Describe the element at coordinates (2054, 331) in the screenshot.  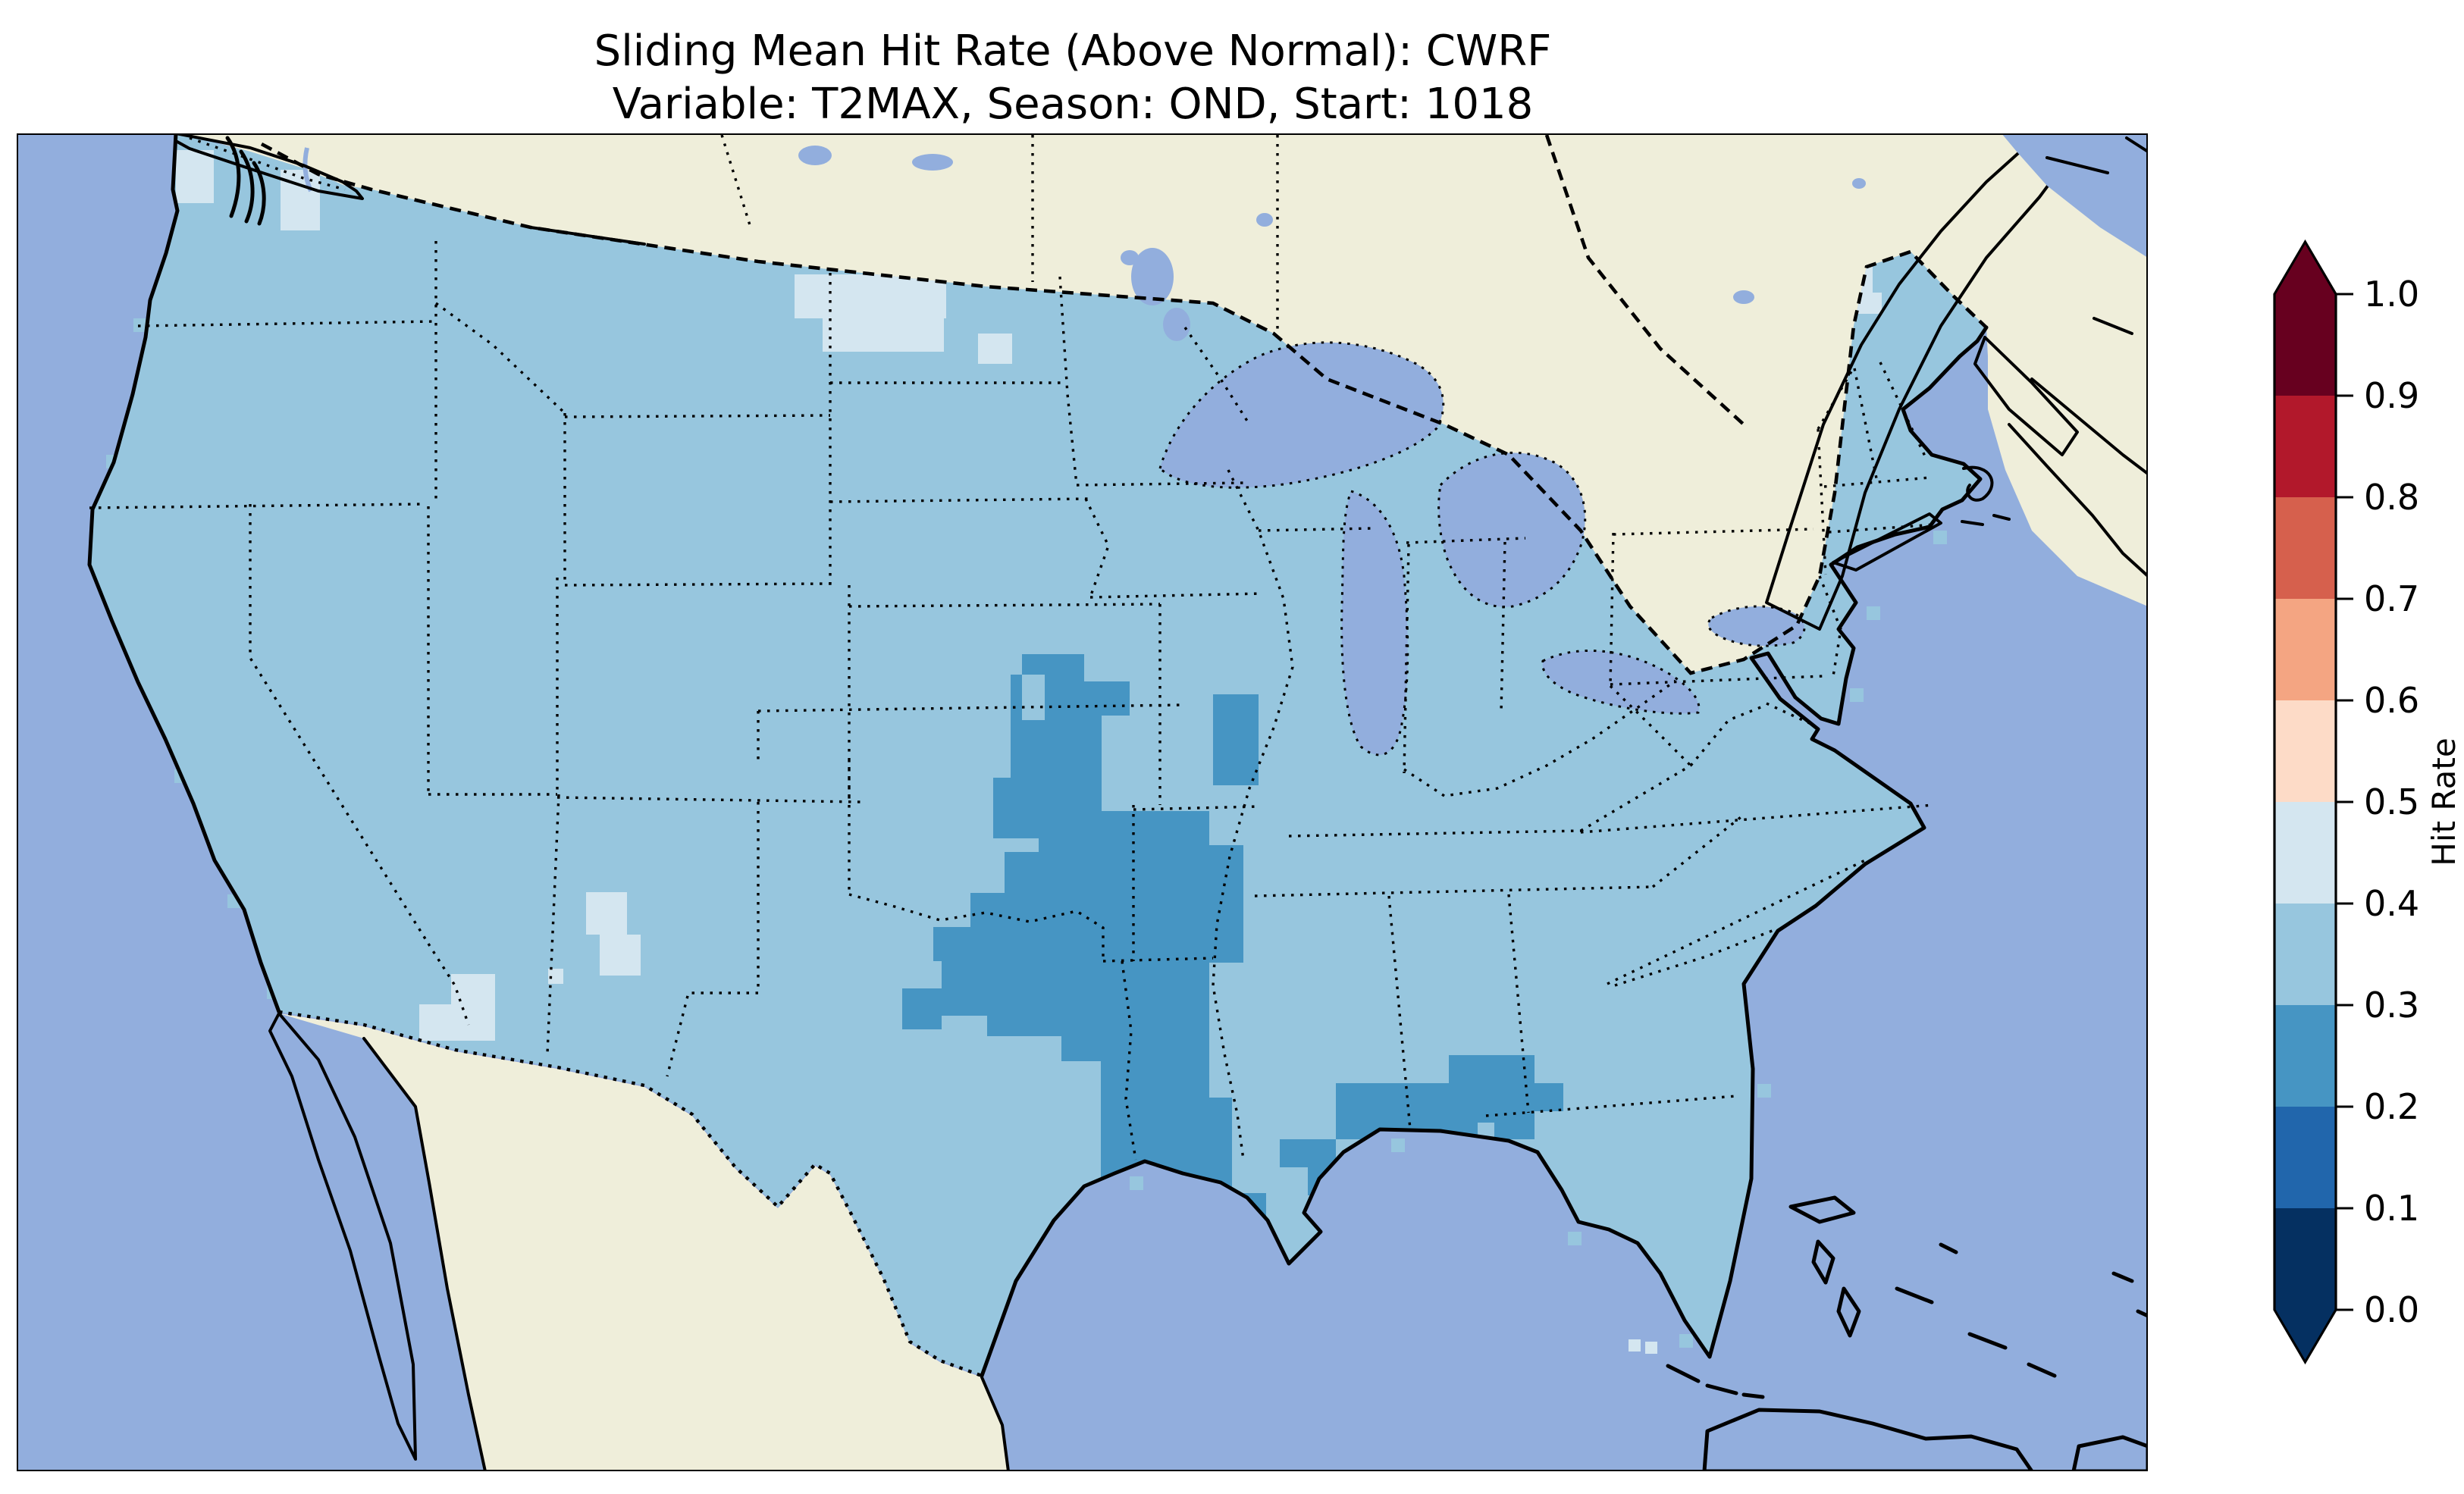
I see `northeast-islands` at that location.